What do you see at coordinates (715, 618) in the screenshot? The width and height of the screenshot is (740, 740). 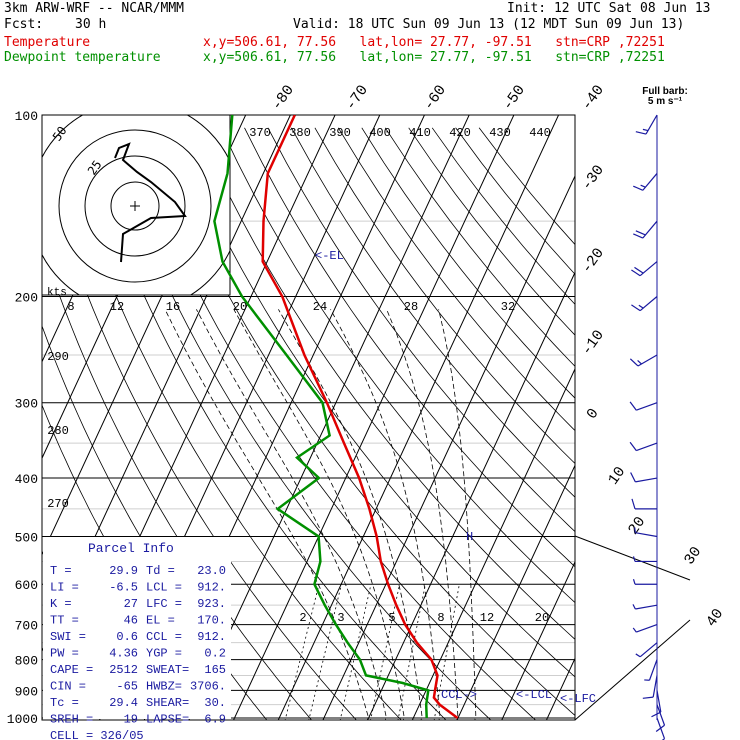 I see `isotherm-label: 40` at bounding box center [715, 618].